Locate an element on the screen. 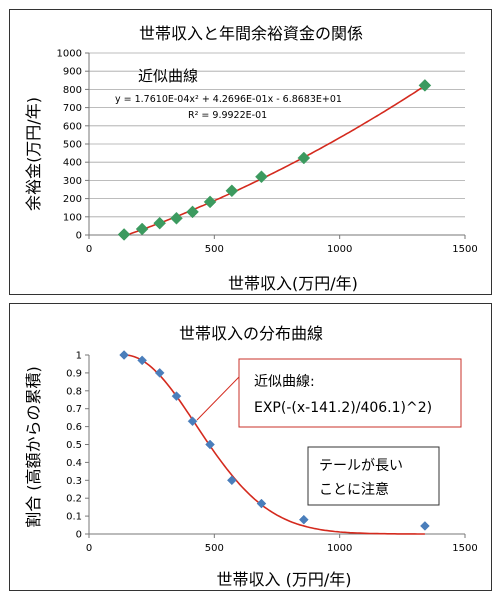 Image resolution: width=501 pixels, height=600 pixels. y-tick-label: 0.5 is located at coordinates (74, 445).